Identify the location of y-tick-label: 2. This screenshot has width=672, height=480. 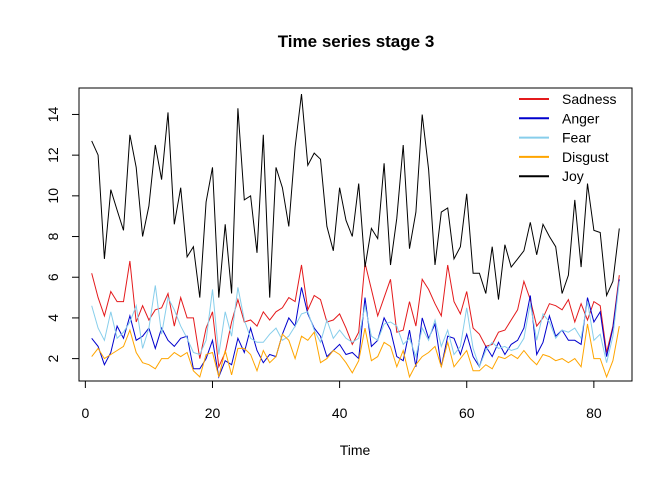
(53, 358).